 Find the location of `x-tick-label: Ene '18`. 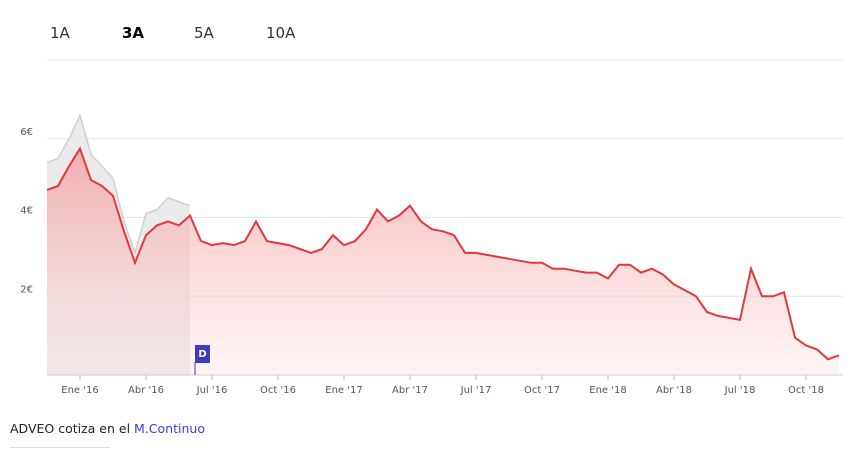

x-tick-label: Ene '18 is located at coordinates (607, 390).